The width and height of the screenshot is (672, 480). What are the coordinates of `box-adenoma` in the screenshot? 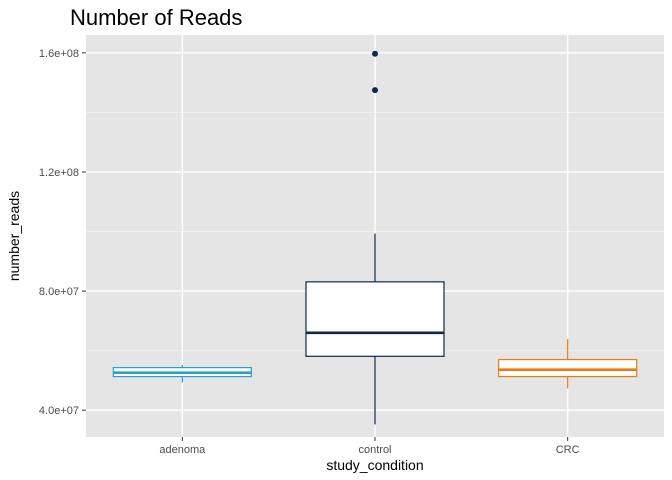 It's located at (182, 373).